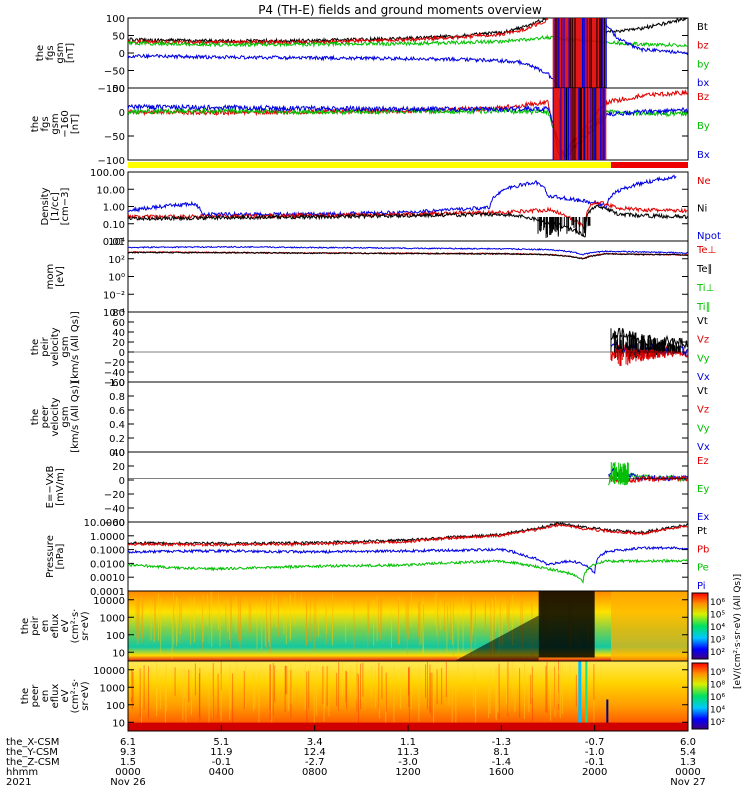 The image size is (750, 800). I want to click on x-row-value: 0000, so click(687, 772).